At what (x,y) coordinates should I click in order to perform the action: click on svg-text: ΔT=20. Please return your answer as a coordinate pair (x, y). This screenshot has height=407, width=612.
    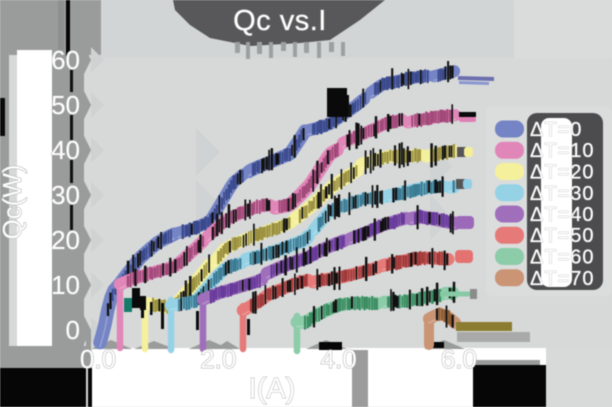
    Looking at the image, I should click on (562, 173).